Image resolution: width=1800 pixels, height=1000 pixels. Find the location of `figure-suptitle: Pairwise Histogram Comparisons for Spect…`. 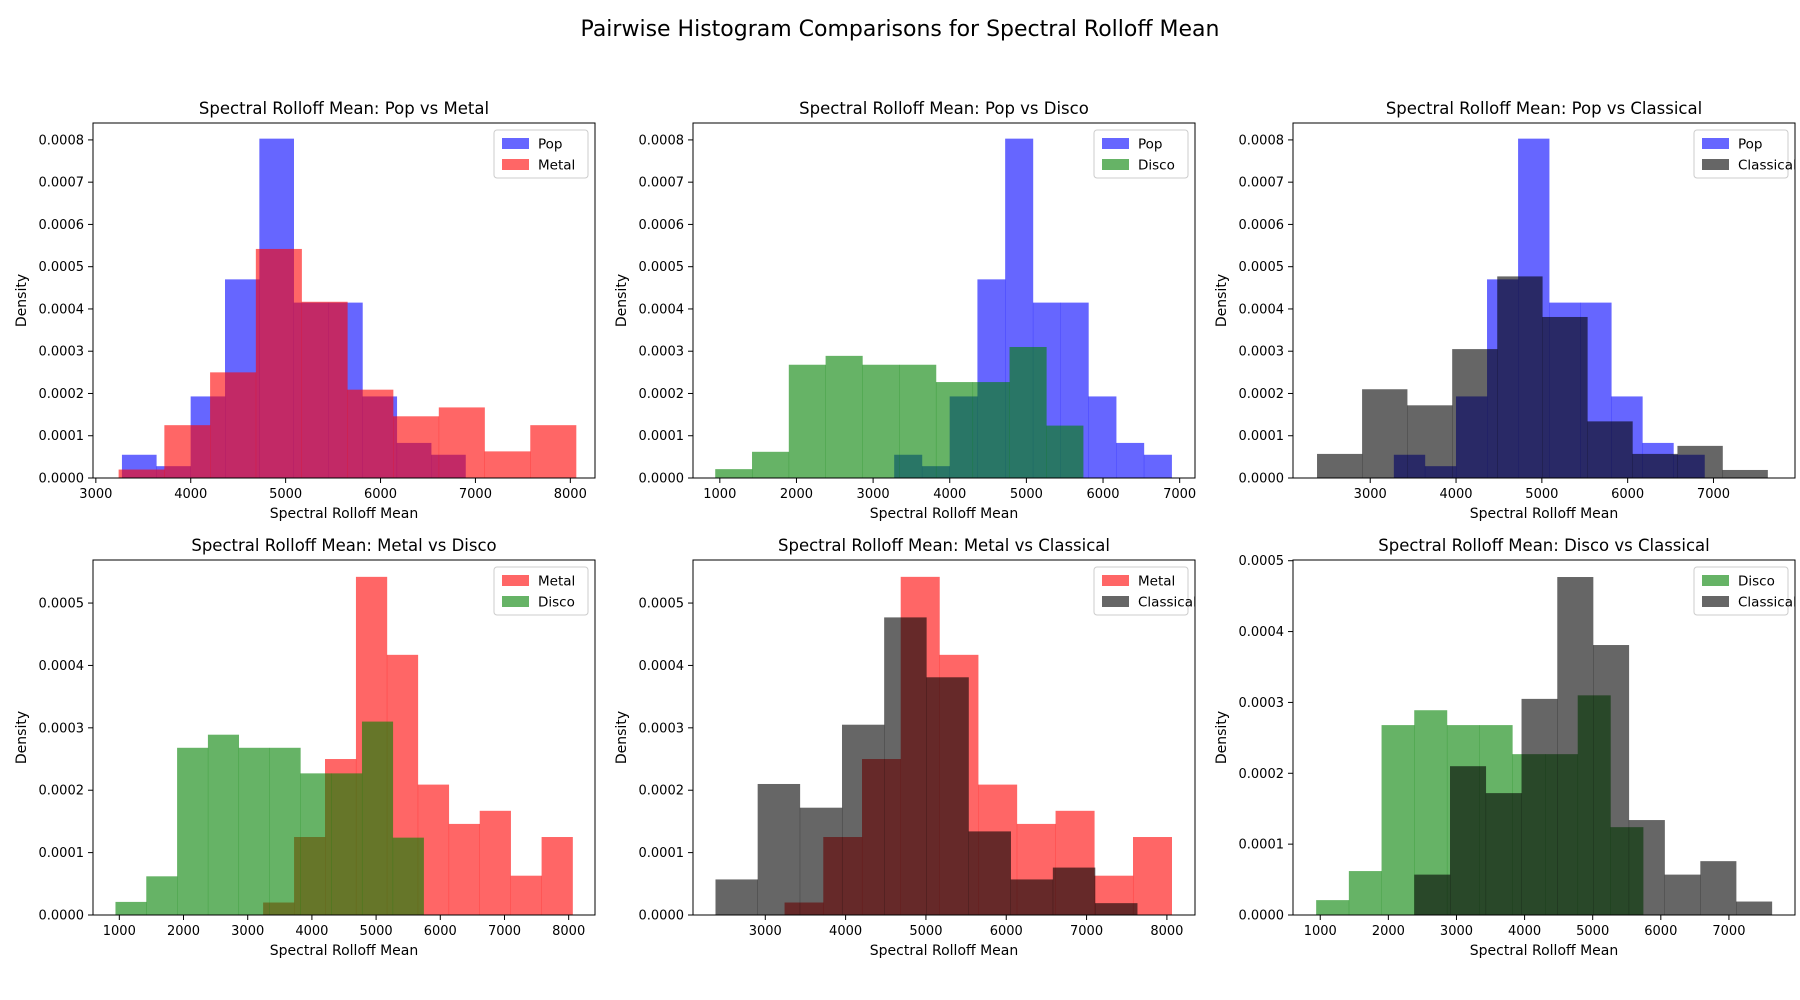

figure-suptitle: Pairwise Histogram Comparisons for Spect… is located at coordinates (900, 29).